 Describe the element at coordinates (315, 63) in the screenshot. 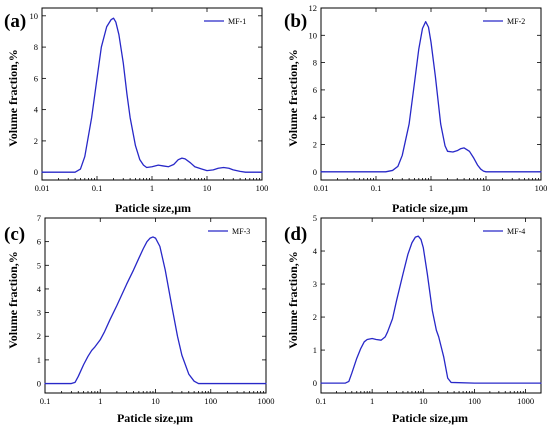

I see `y-tick-label-b: 8` at that location.